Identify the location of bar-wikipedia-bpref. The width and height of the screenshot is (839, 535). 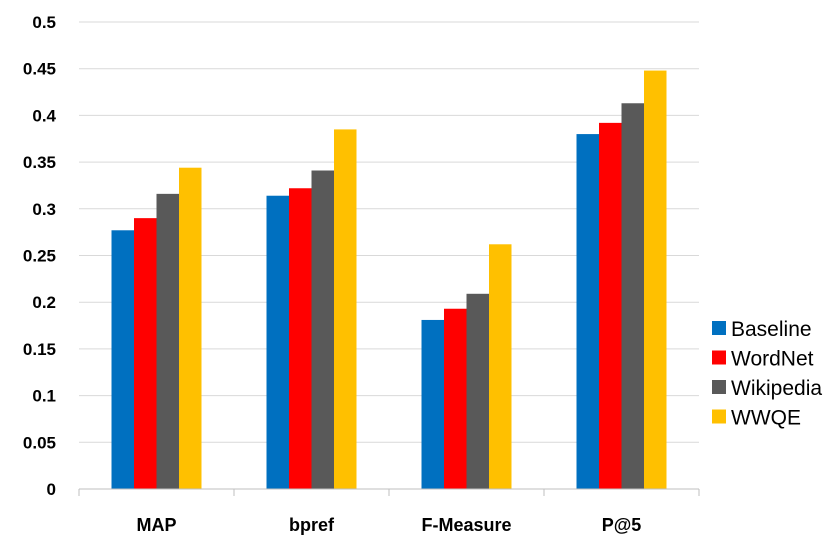
(322, 330).